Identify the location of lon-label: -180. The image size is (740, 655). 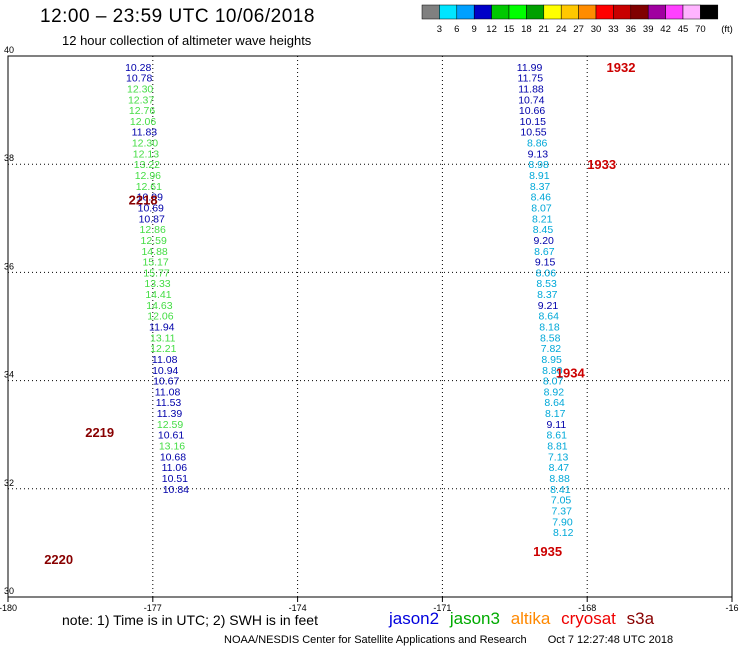
(8, 608).